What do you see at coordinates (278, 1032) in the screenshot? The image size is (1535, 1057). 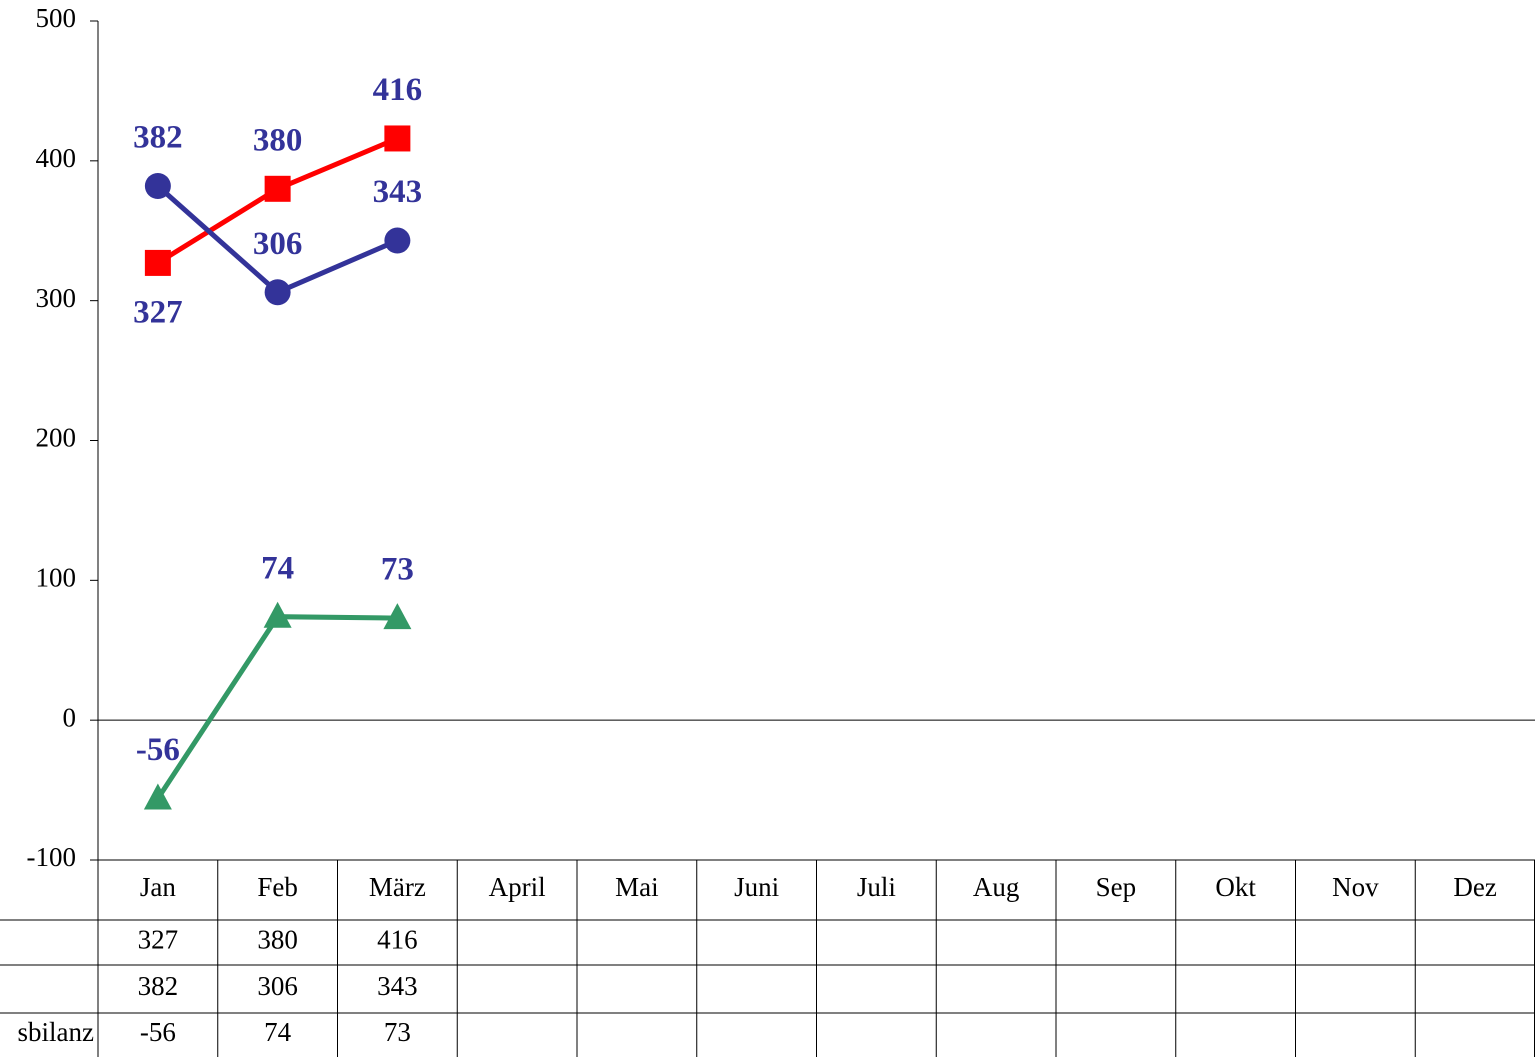 I see `table-value: 74` at bounding box center [278, 1032].